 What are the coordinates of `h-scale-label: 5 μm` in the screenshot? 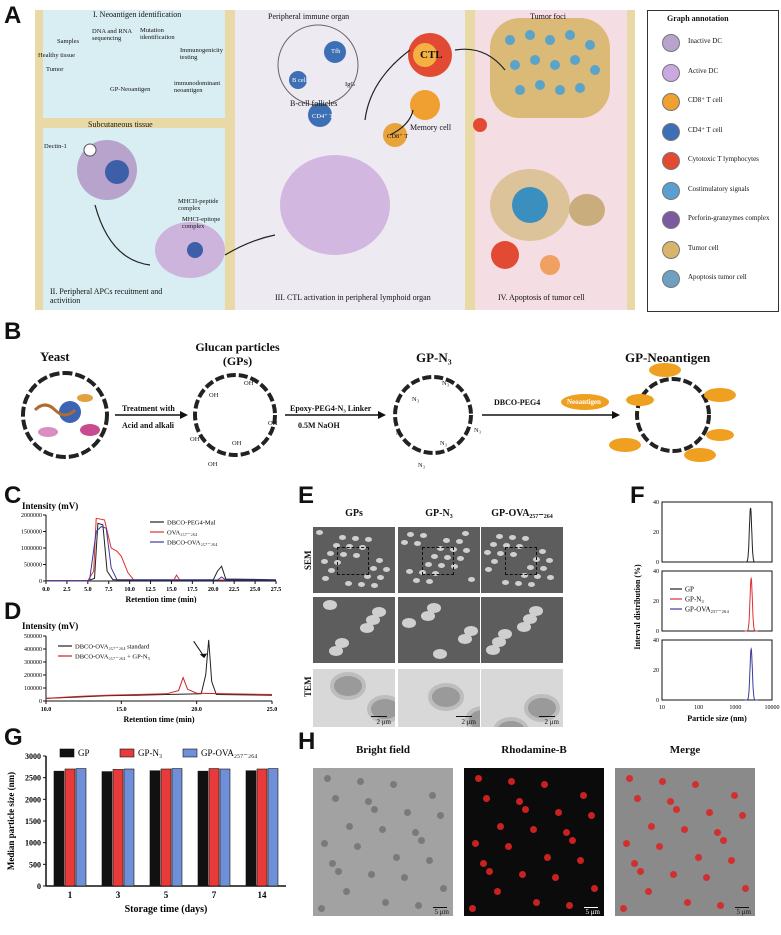 It's located at (592, 912).